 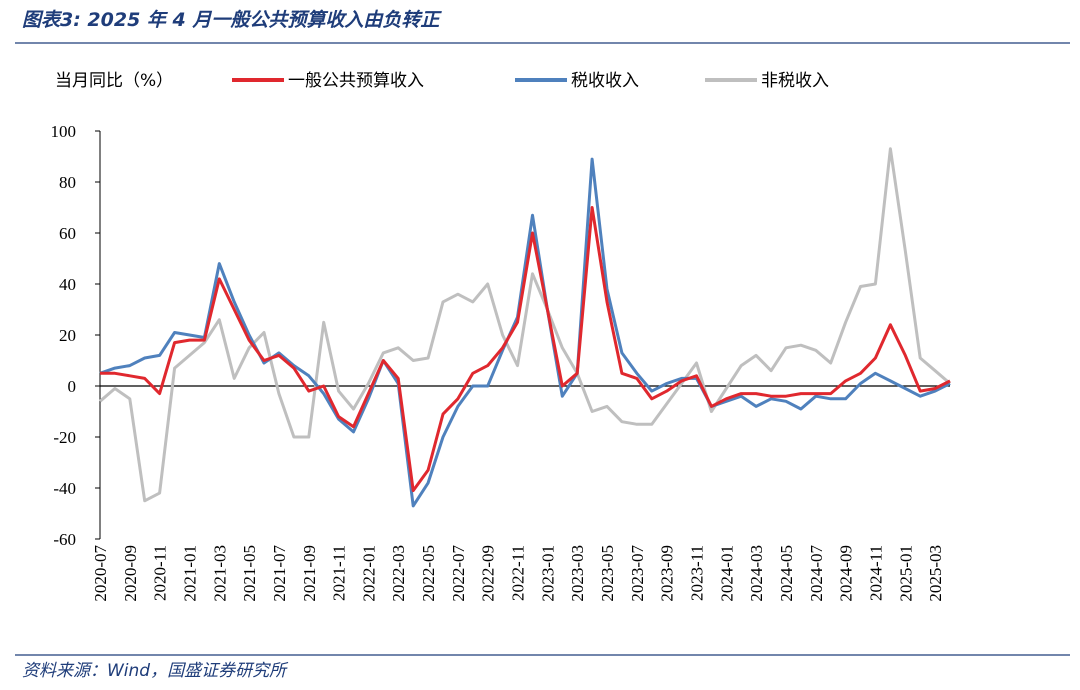 What do you see at coordinates (279, 573) in the screenshot?
I see `x-tick-label: 2021-07` at bounding box center [279, 573].